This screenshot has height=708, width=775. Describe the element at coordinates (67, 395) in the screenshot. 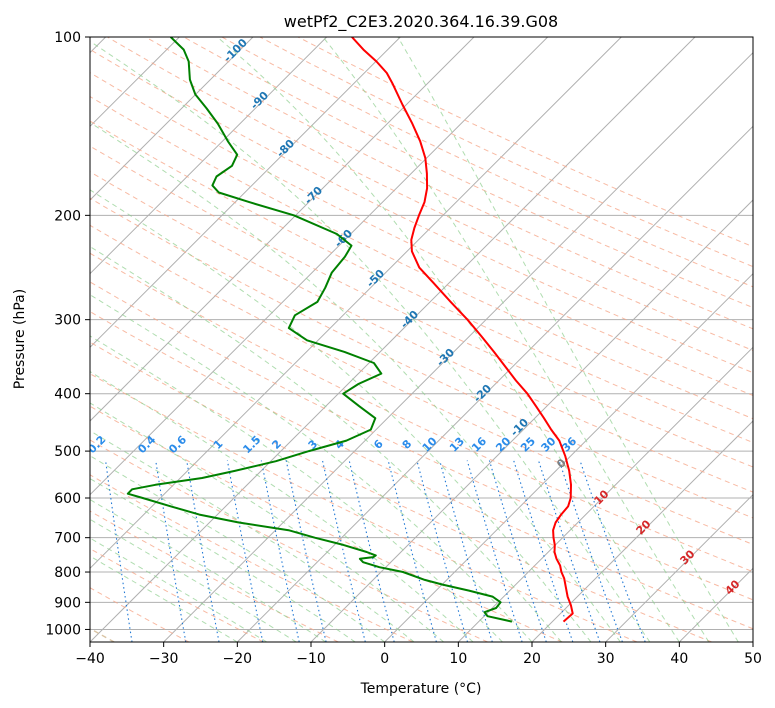

I see `y-tick-label: 400` at that location.